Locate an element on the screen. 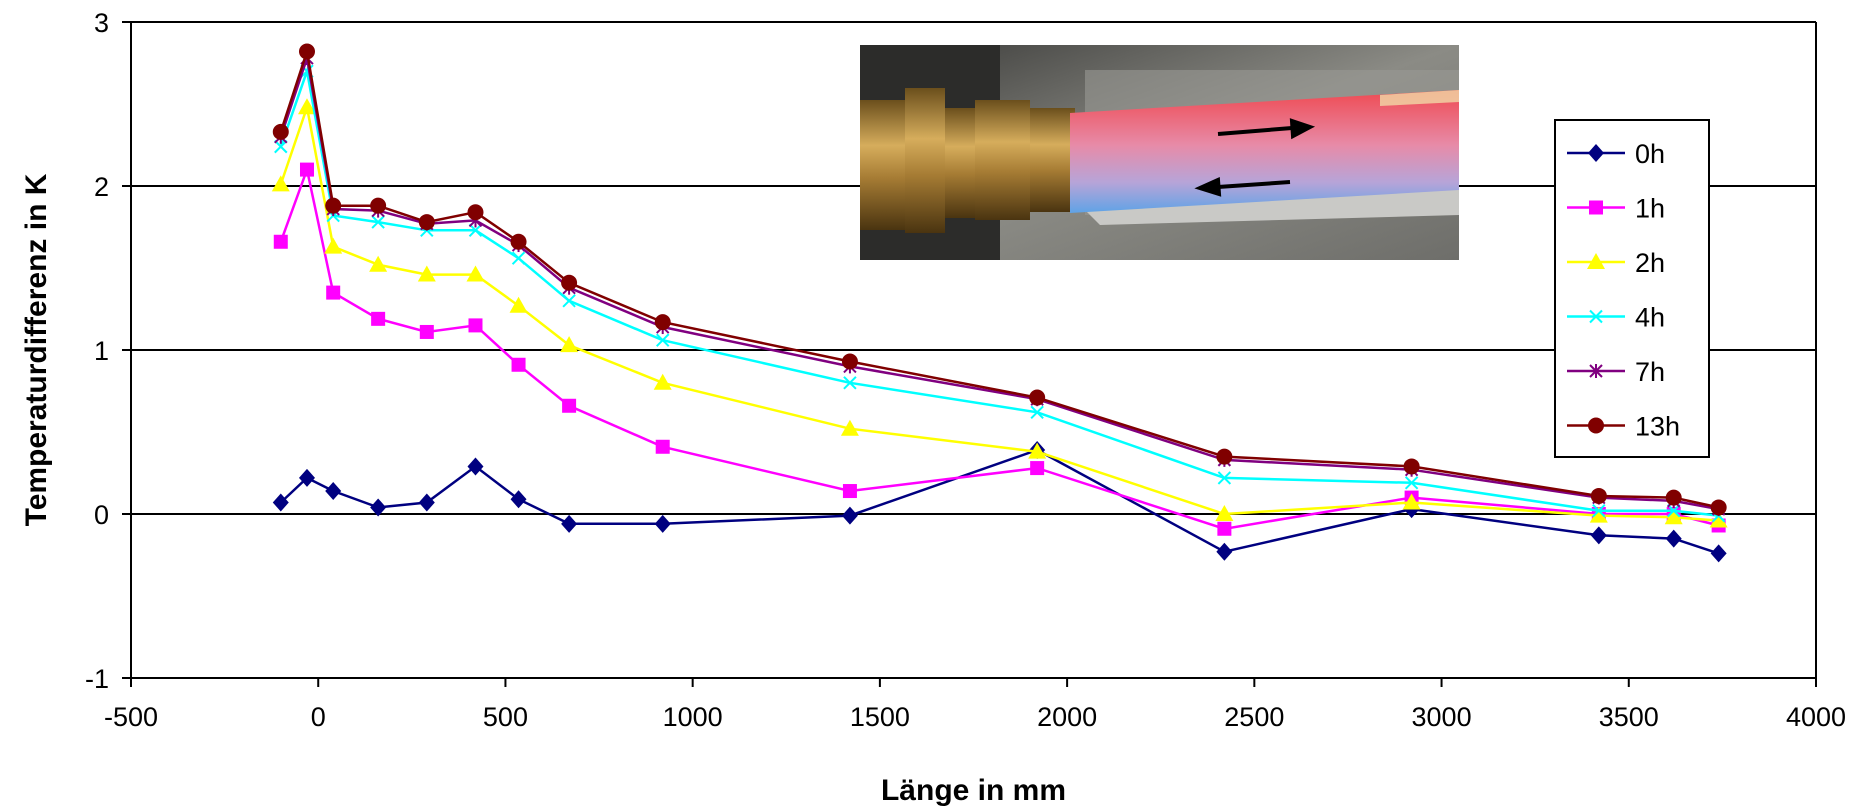  y-tick-label: -1 is located at coordinates (97, 679).